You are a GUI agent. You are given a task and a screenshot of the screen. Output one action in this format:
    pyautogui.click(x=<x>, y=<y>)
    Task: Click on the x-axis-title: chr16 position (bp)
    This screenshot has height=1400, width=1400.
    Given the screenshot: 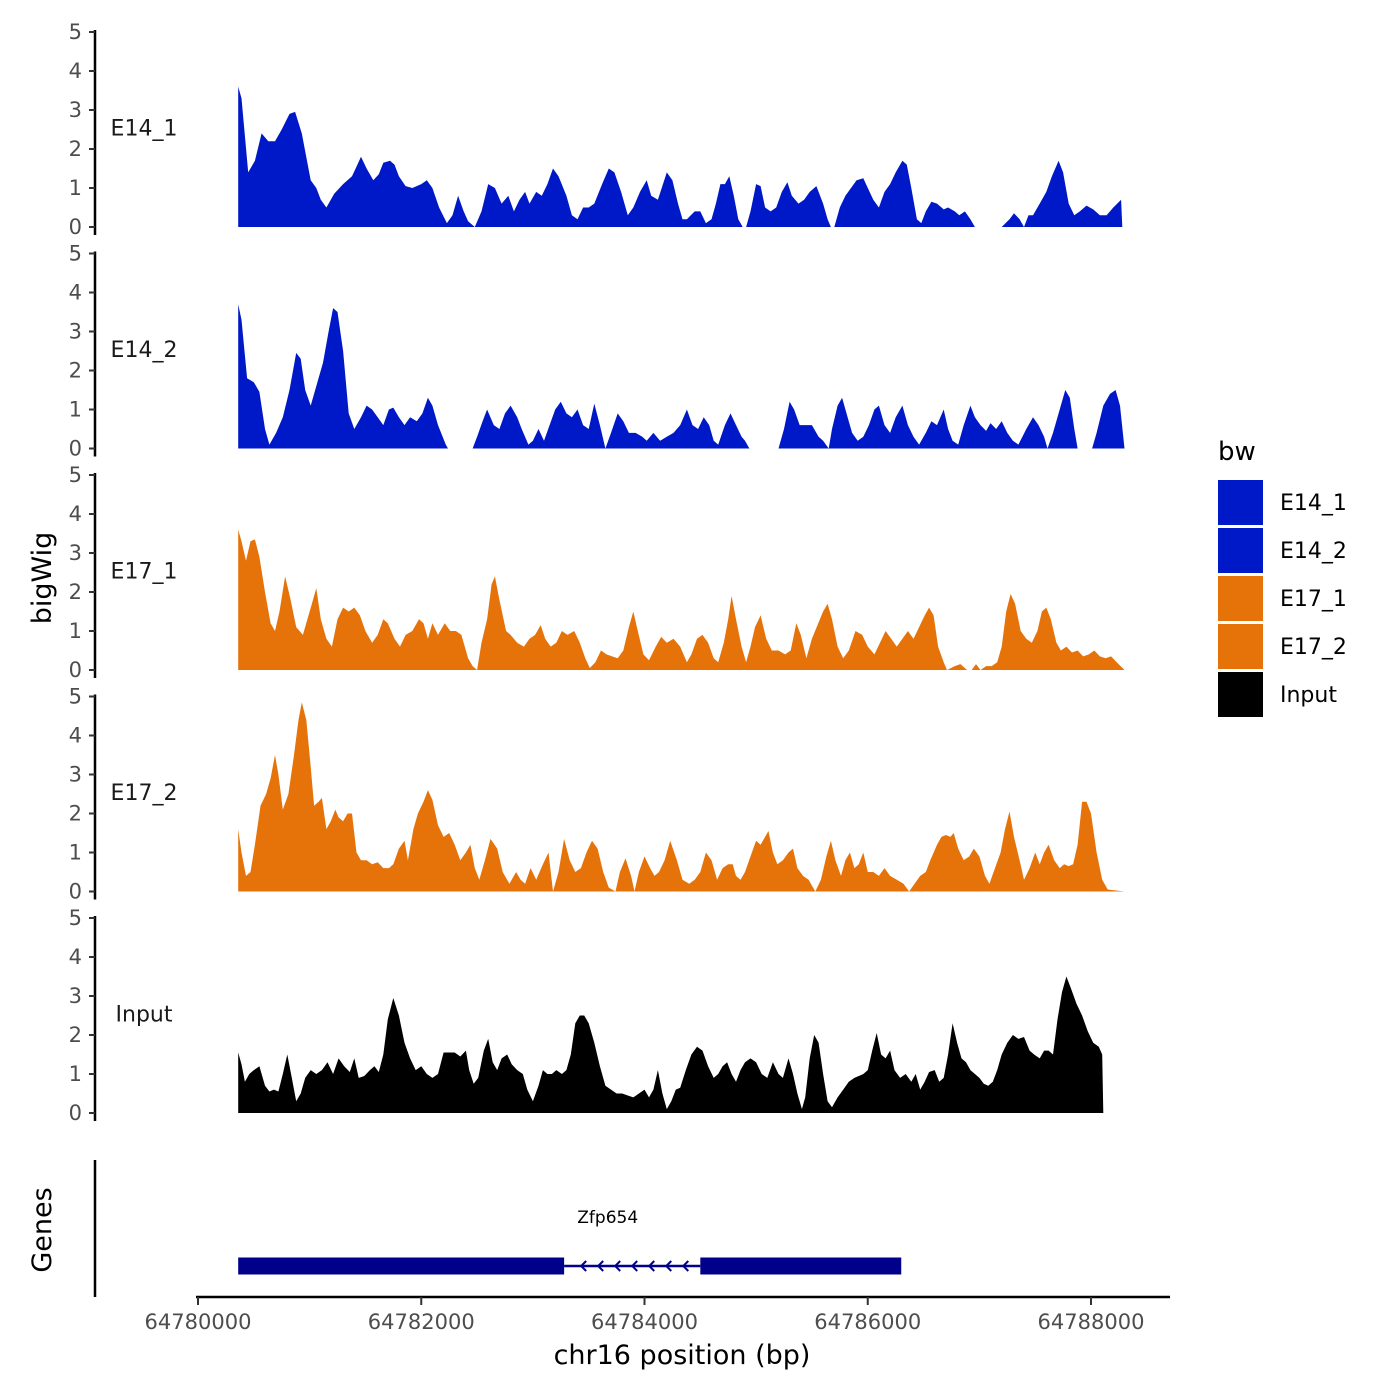 What is the action you would take?
    pyautogui.click(x=682, y=1355)
    